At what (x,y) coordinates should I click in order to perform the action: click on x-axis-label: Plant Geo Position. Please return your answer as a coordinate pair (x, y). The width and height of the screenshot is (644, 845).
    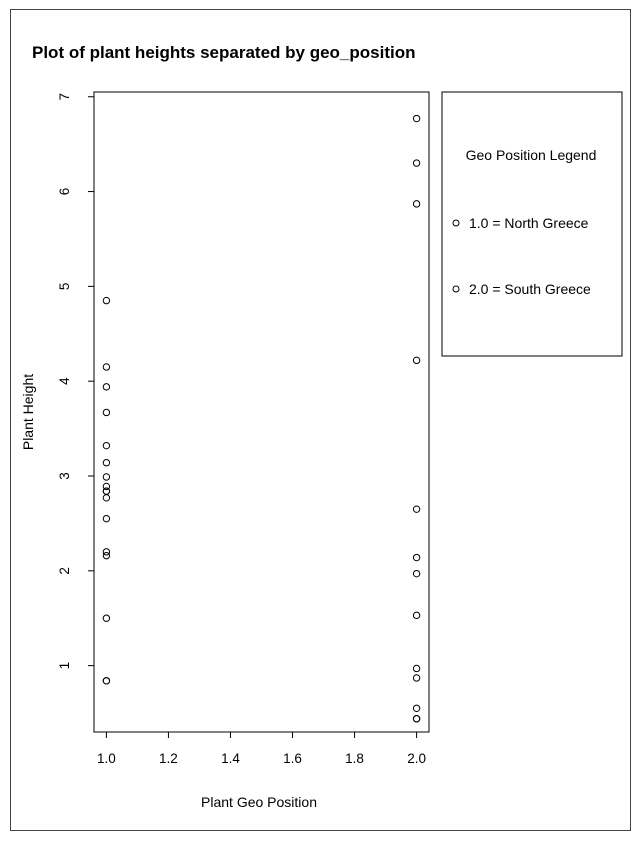
    Looking at the image, I should click on (259, 802).